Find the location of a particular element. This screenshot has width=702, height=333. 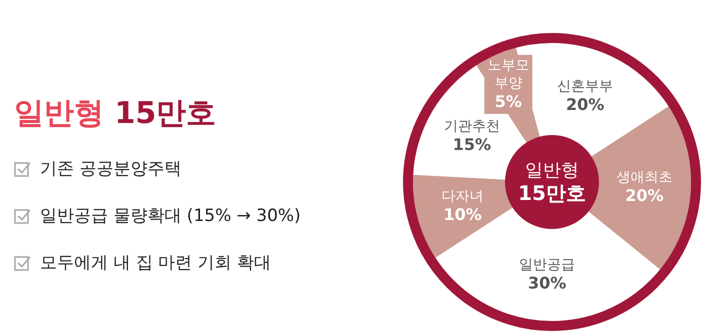

text: 기존 공공분양주택 is located at coordinates (111, 169).